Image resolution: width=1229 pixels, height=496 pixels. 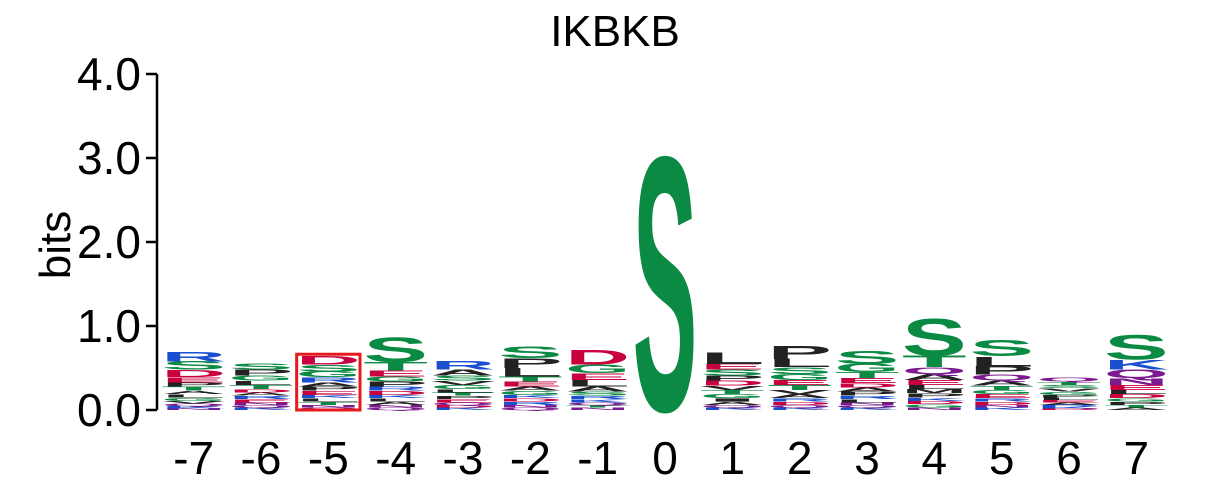 What do you see at coordinates (732, 383) in the screenshot?
I see `letter-D-pos-1: D` at bounding box center [732, 383].